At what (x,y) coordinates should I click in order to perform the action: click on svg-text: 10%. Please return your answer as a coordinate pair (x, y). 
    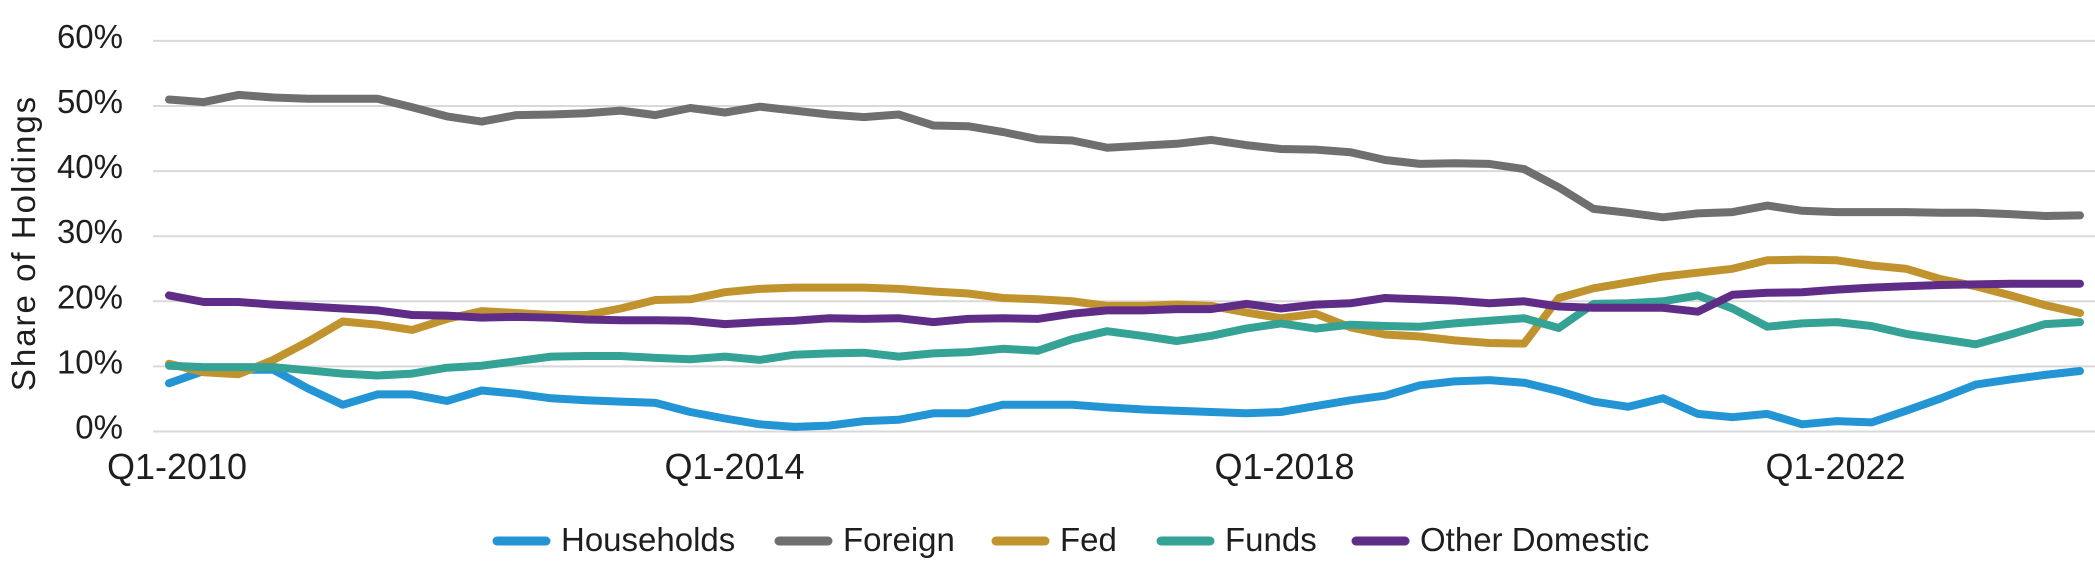
    Looking at the image, I should click on (90, 361).